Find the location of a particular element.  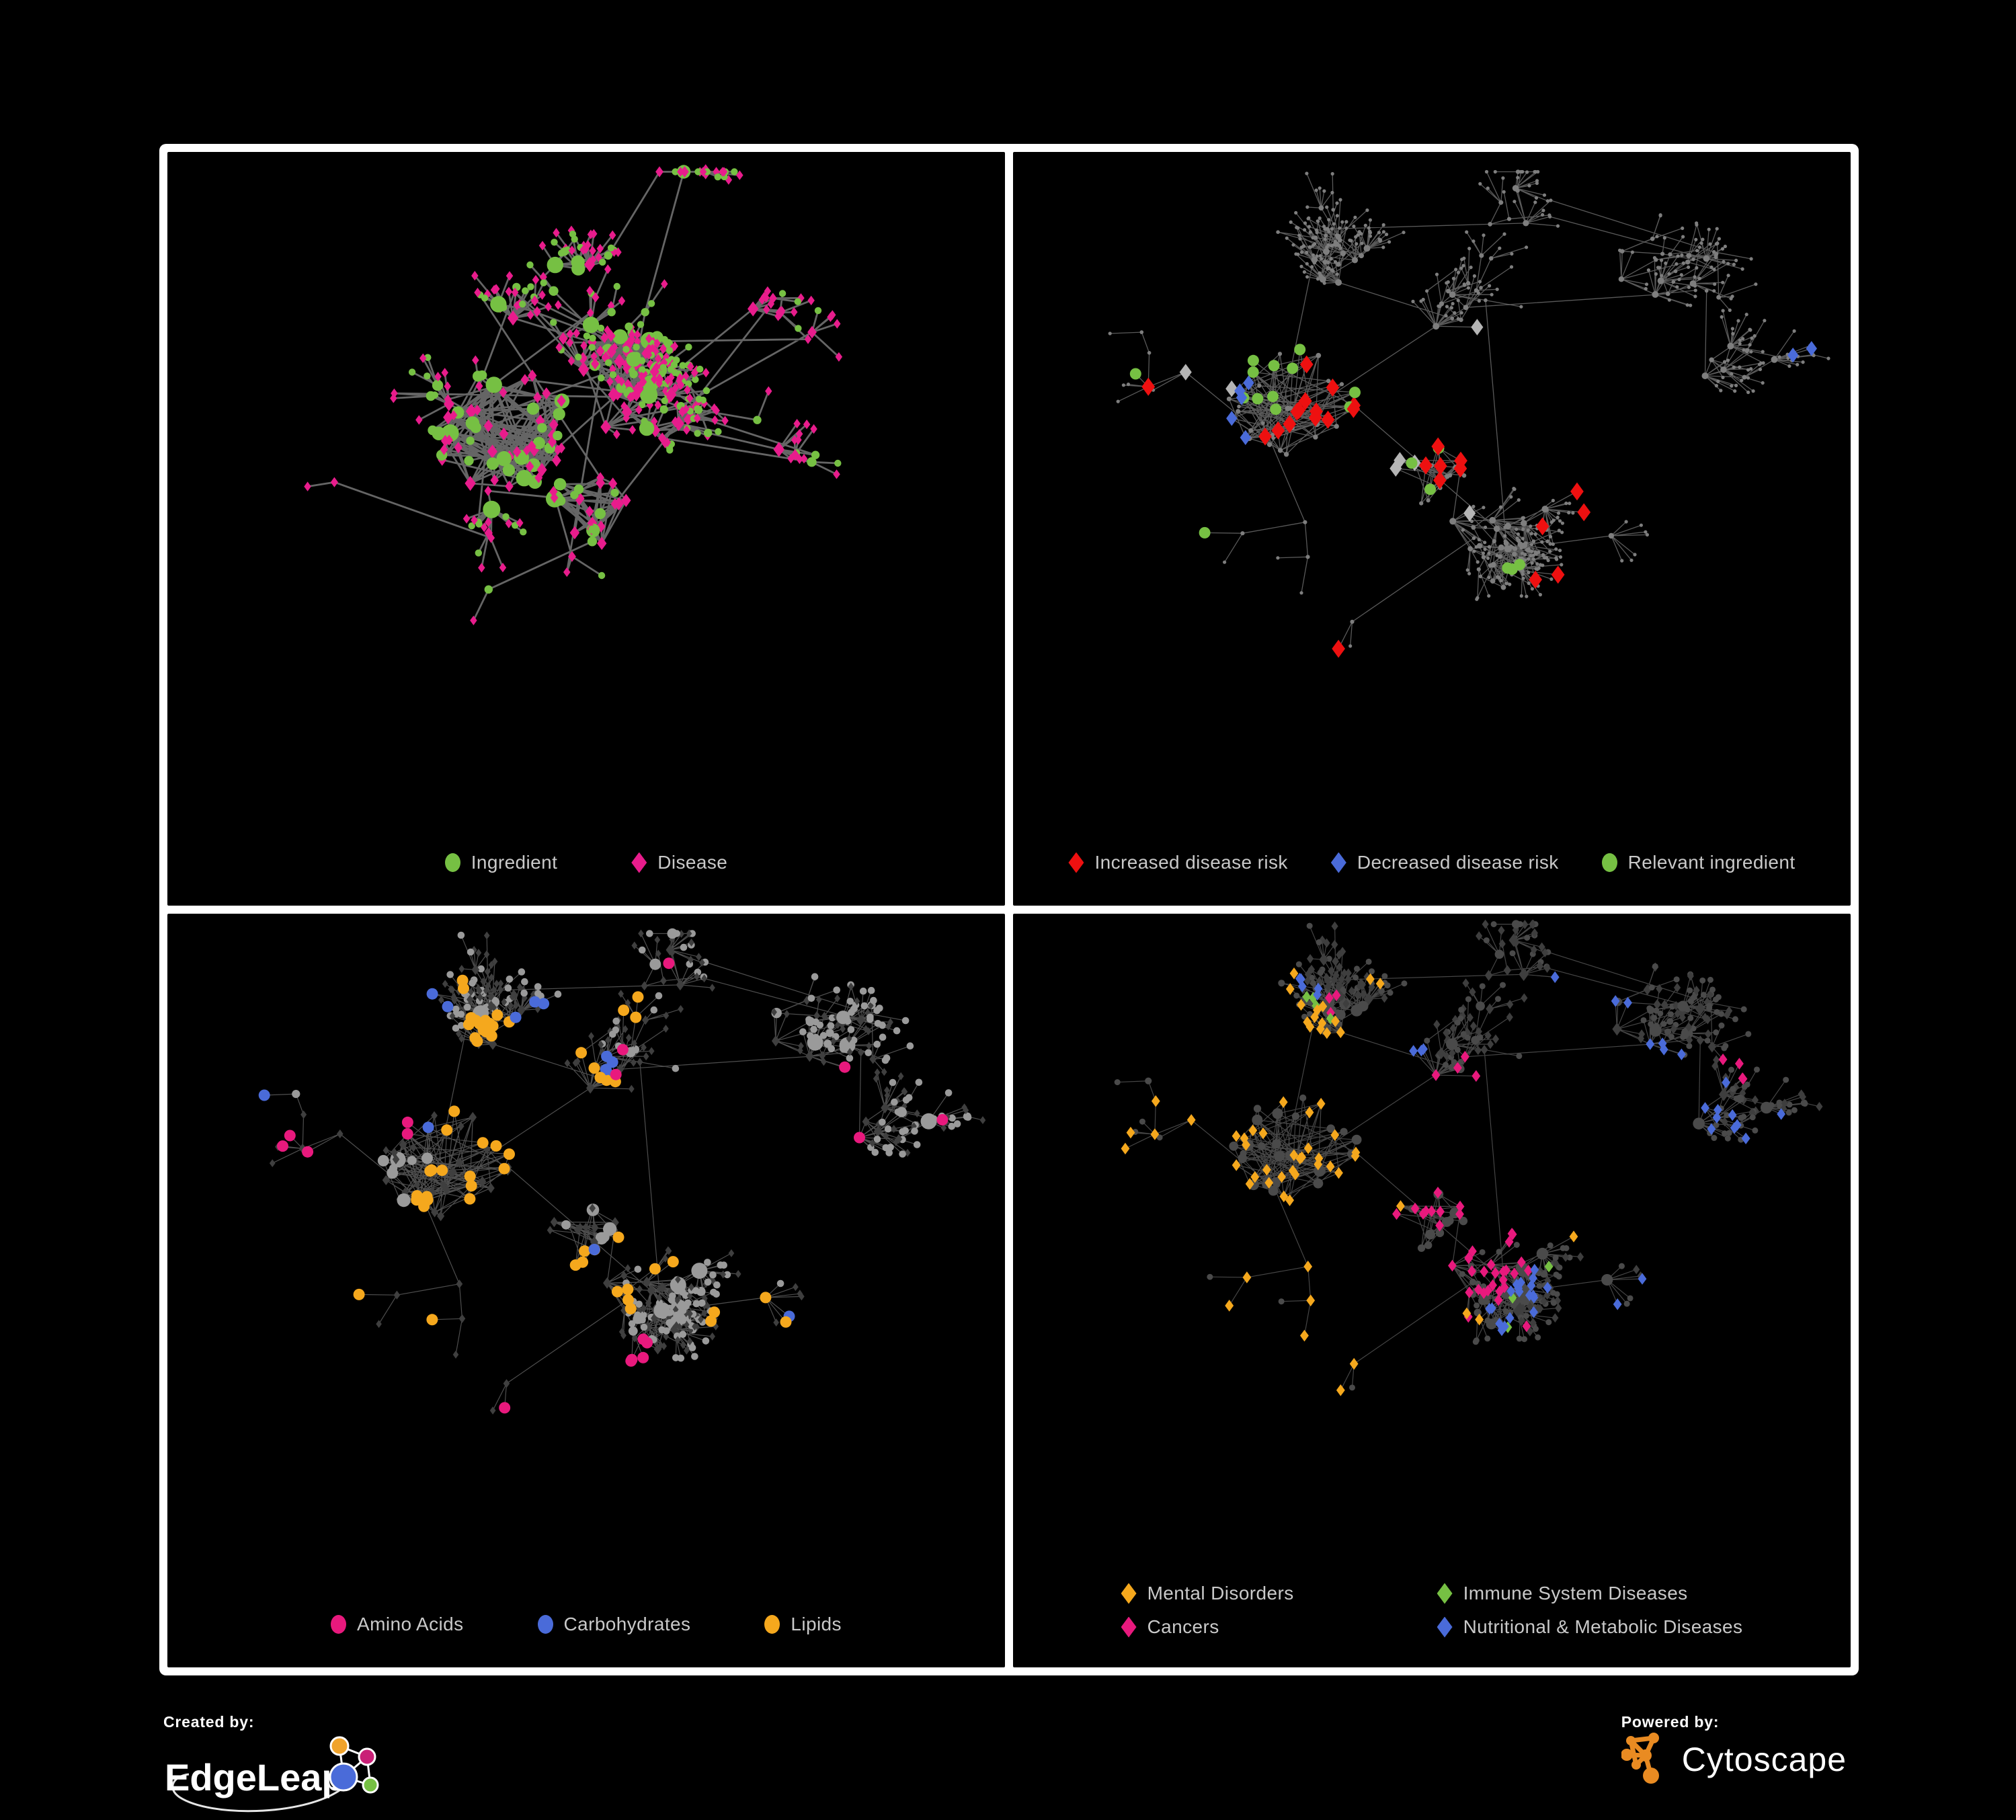

powered-by-label: Powered by: is located at coordinates (1670, 1722).